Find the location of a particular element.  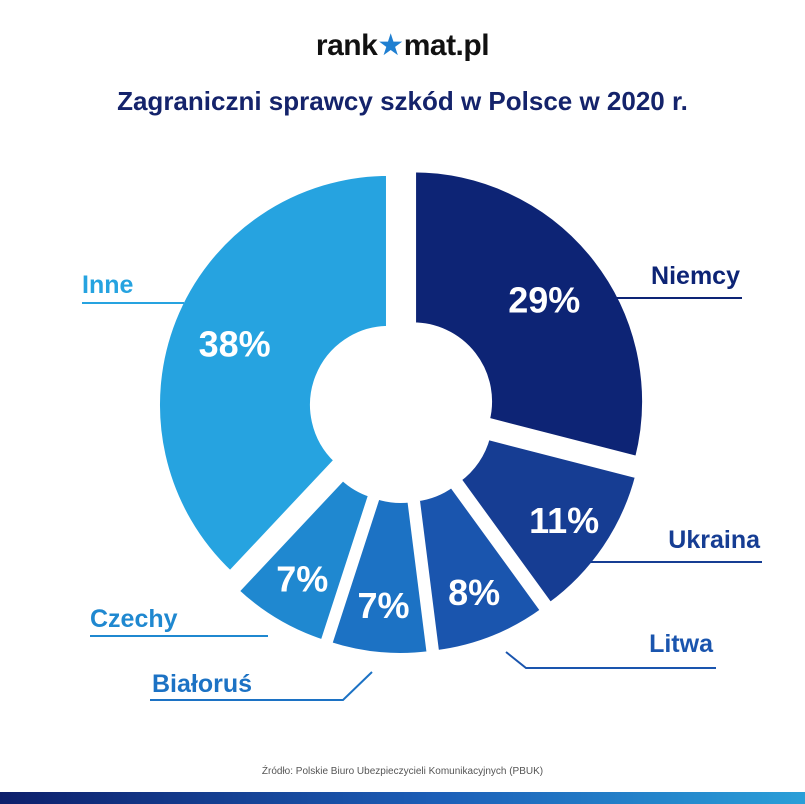

category-label-ukraina: Ukraina is located at coordinates (714, 540).